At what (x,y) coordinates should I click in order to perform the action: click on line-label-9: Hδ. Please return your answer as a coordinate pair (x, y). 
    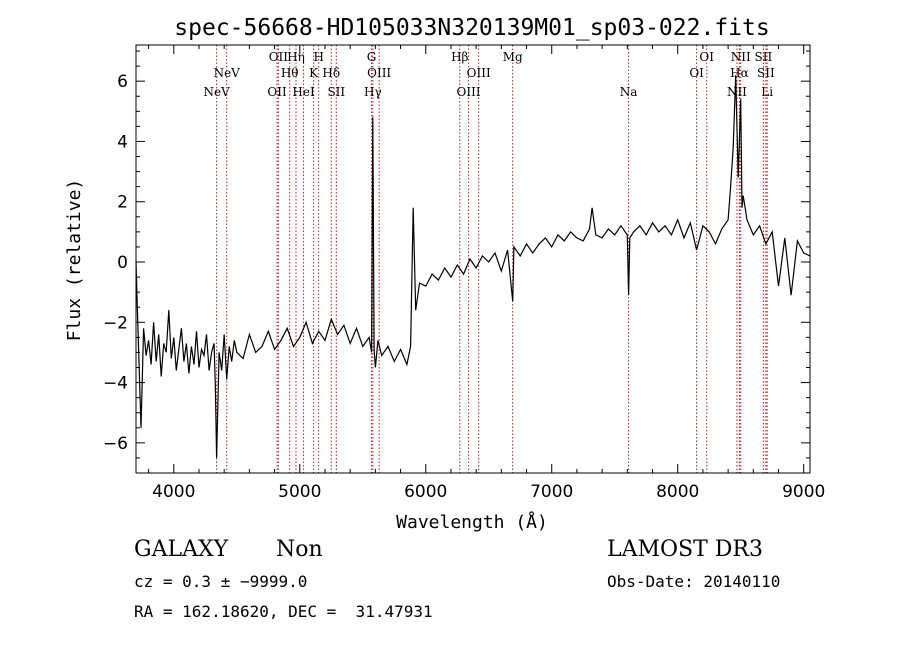
    Looking at the image, I should click on (331, 73).